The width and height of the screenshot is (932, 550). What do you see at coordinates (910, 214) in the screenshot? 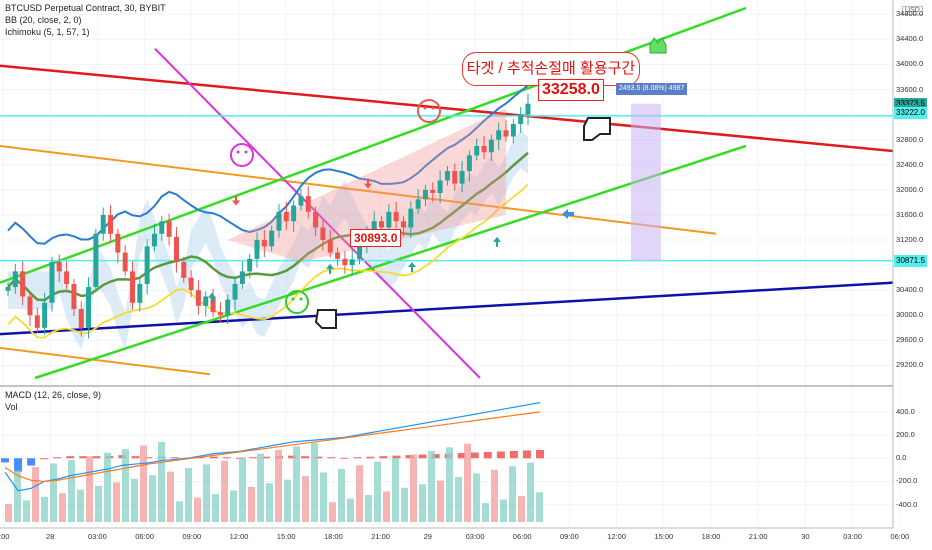
I see `price-tick-label: 31600.0` at bounding box center [910, 214].